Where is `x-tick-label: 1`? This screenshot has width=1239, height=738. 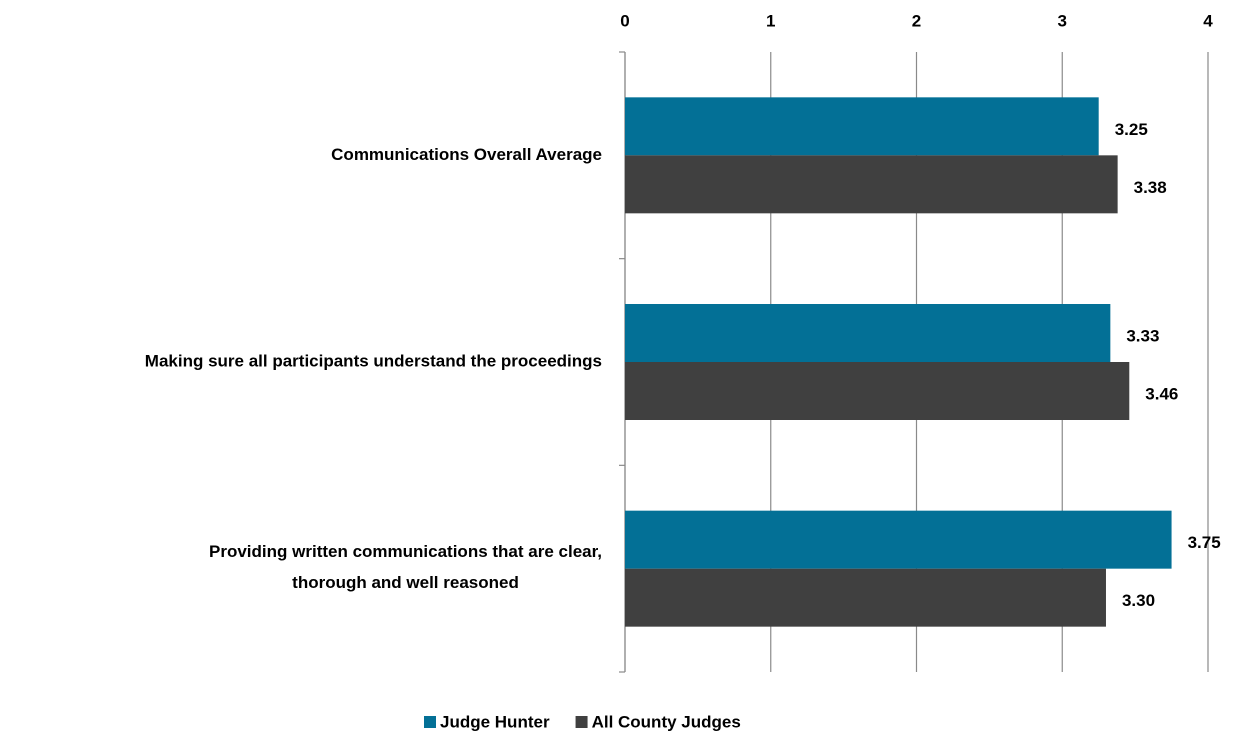
x-tick-label: 1 is located at coordinates (770, 20).